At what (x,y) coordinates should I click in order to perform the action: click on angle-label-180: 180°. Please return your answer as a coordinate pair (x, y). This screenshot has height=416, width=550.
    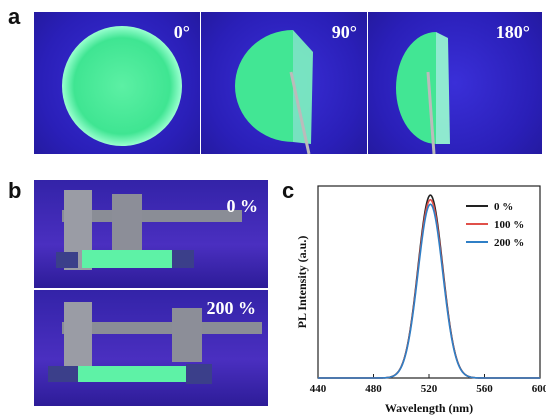
    Looking at the image, I should click on (512, 32).